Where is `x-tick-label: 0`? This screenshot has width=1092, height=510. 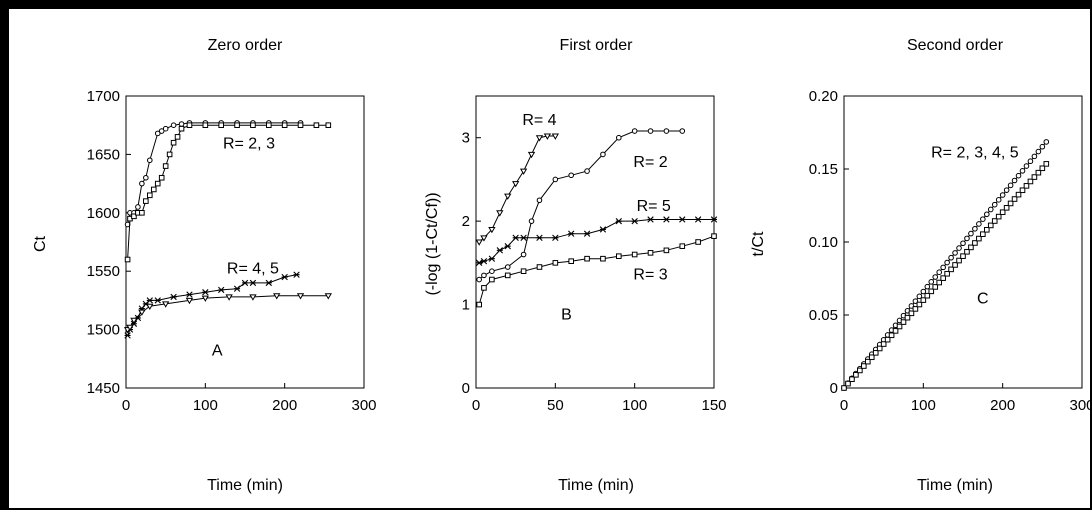
x-tick-label: 0 is located at coordinates (126, 405).